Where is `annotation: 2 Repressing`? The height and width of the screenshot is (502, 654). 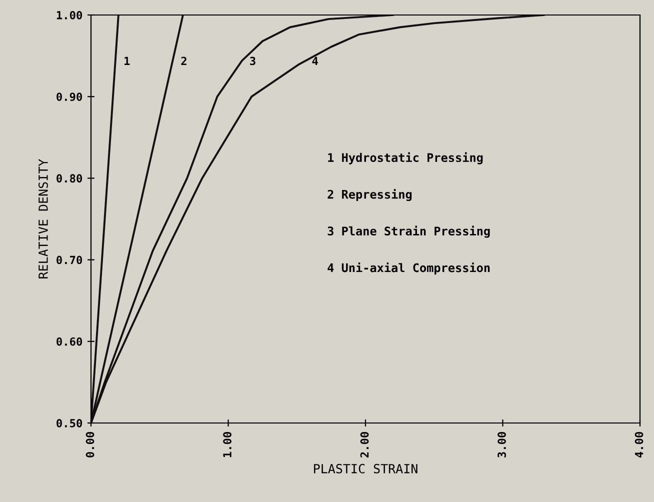
annotation: 2 Repressing is located at coordinates (370, 195).